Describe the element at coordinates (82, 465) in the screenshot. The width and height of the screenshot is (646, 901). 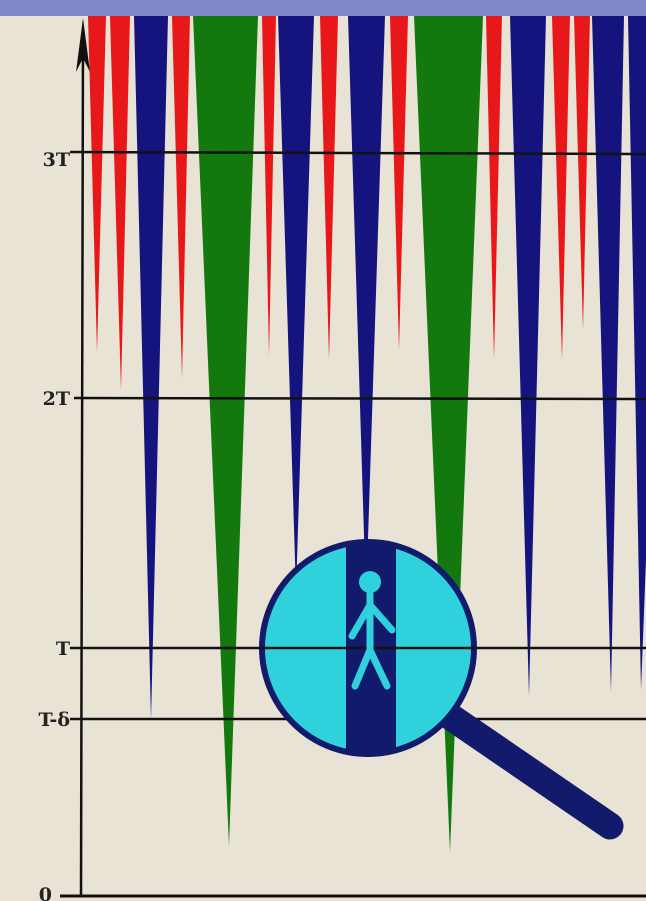
I see `y-axis` at that location.